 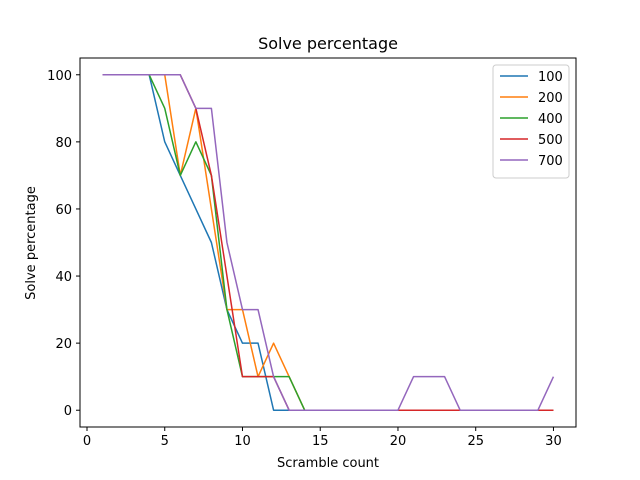 What do you see at coordinates (87, 441) in the screenshot?
I see `x-tick-label: 0` at bounding box center [87, 441].